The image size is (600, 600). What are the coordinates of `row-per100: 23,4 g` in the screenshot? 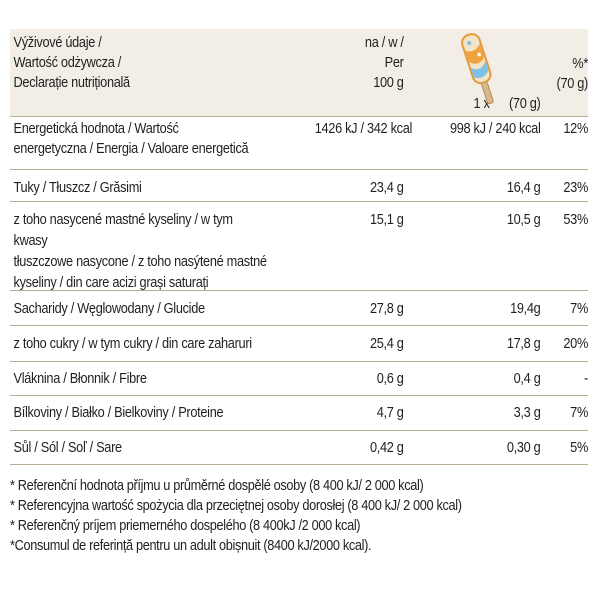 It's located at (361, 189).